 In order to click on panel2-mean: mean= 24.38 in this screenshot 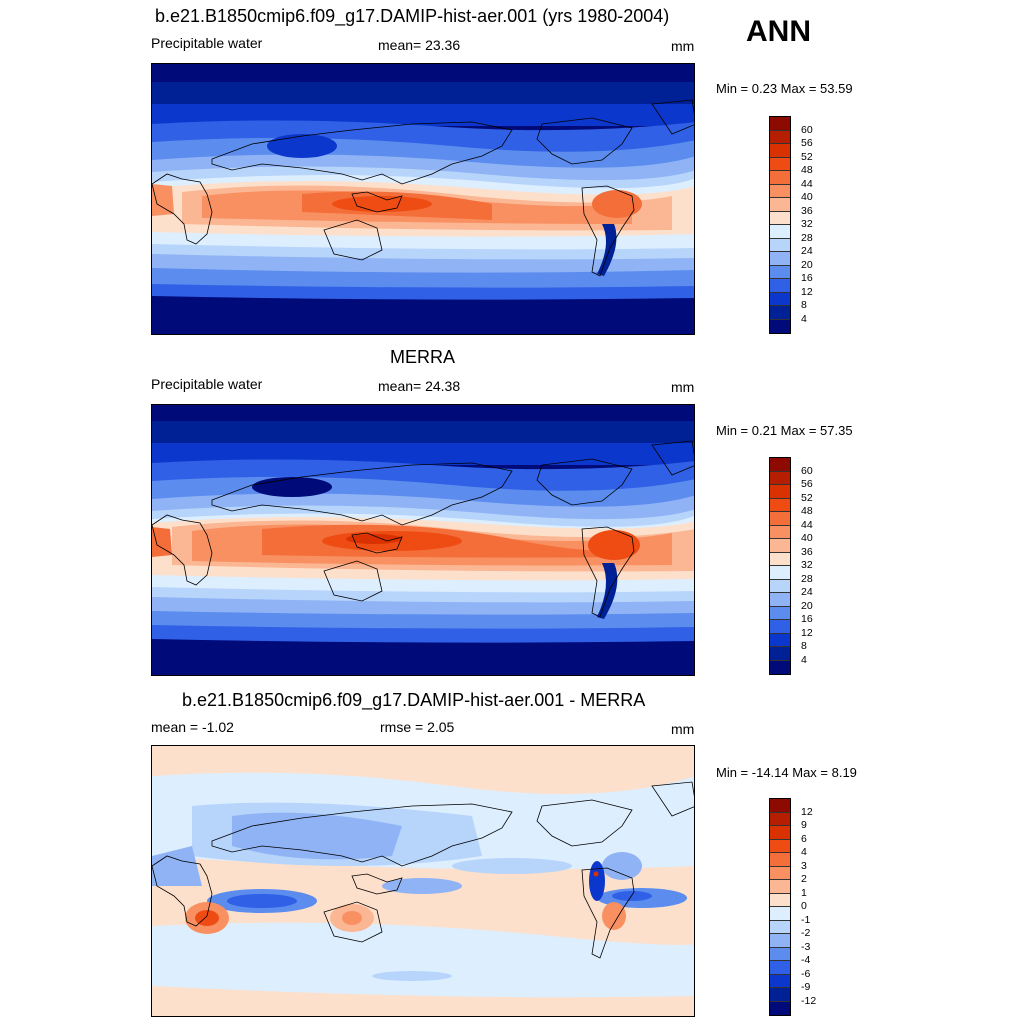, I will do `click(419, 386)`.